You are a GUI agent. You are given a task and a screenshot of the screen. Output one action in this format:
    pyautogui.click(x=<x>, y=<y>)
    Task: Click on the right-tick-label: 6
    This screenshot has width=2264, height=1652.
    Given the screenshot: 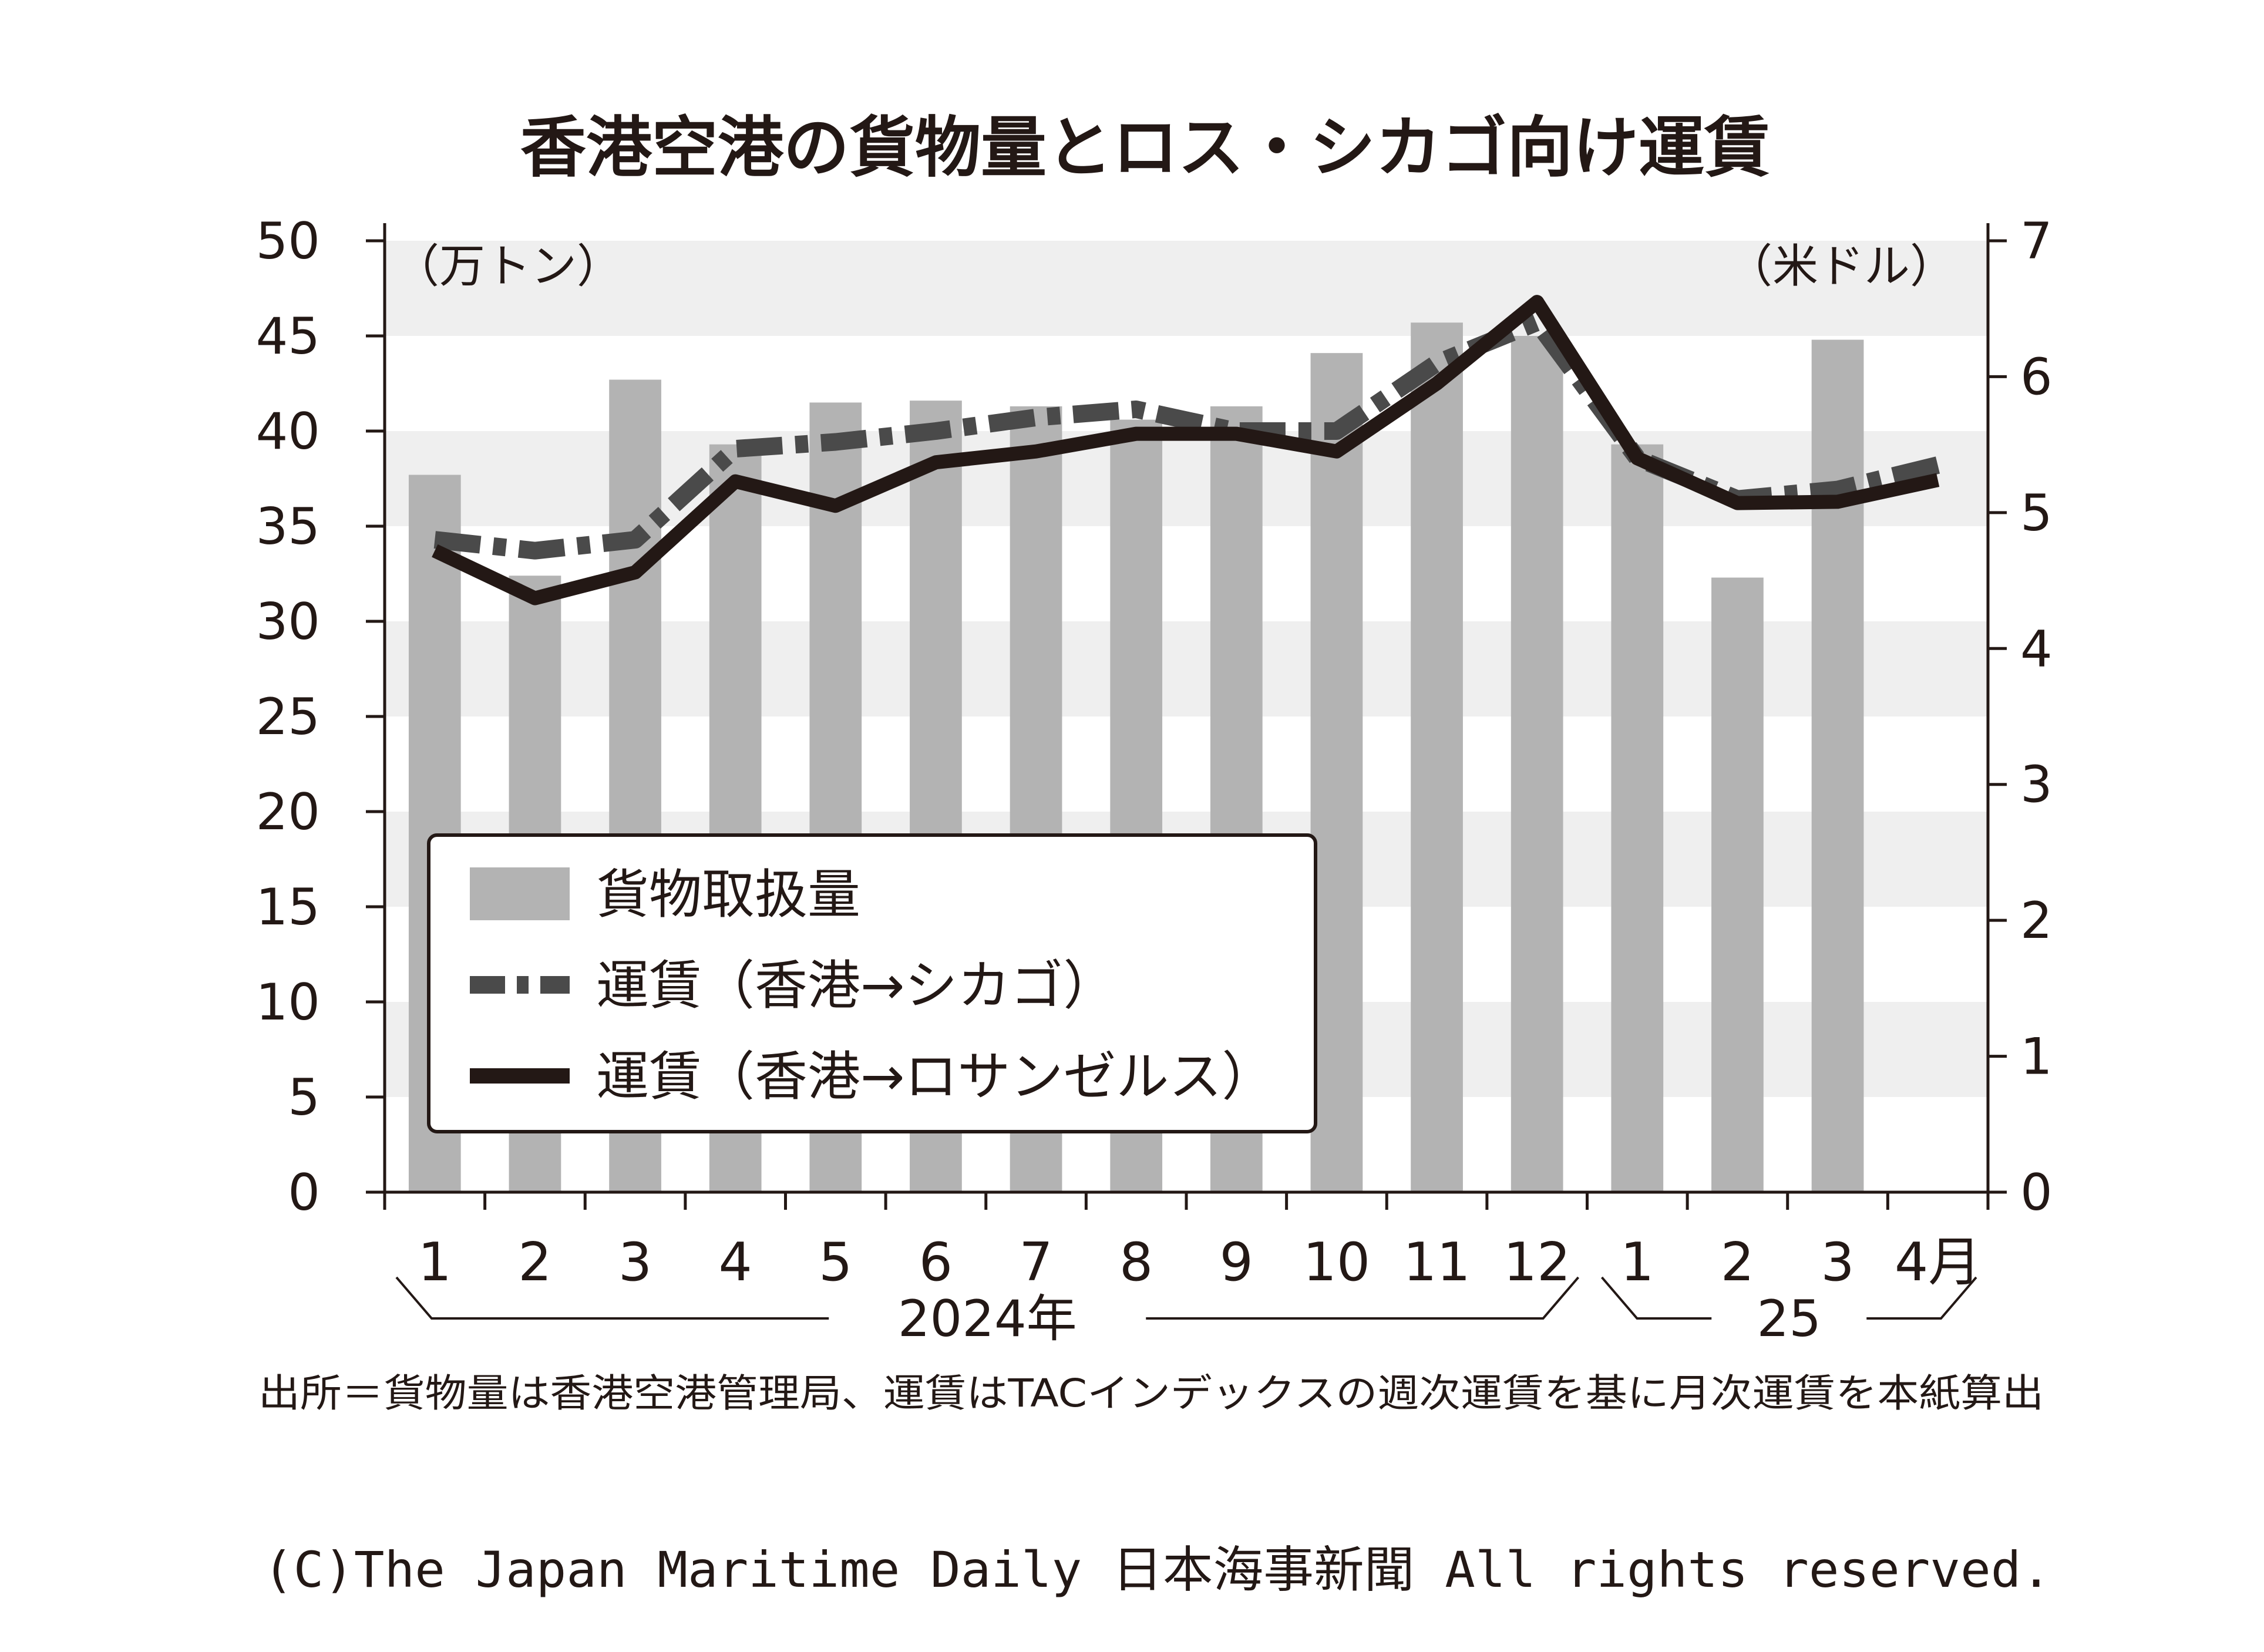 What is the action you would take?
    pyautogui.click(x=2037, y=377)
    